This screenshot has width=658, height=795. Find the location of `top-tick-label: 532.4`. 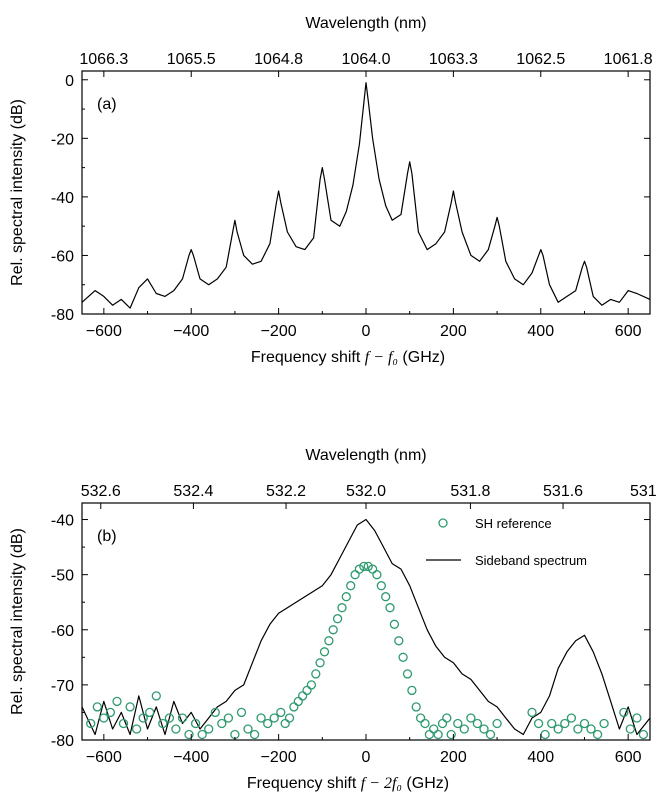

top-tick-label: 532.4 is located at coordinates (193, 491).